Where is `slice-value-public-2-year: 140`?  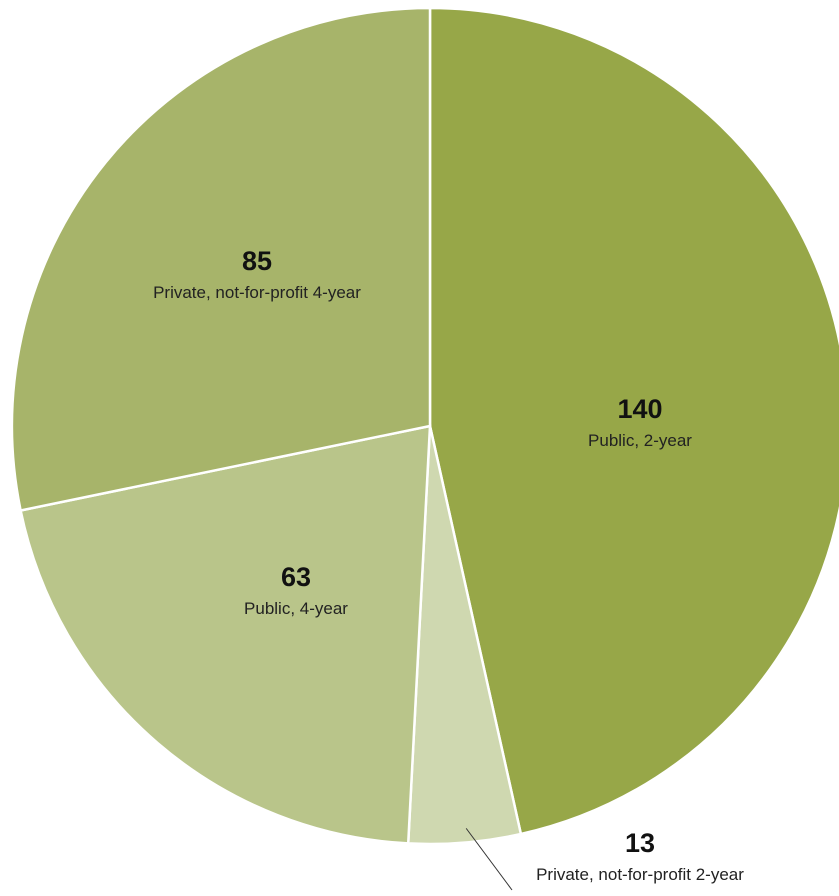
slice-value-public-2-year: 140 is located at coordinates (639, 409).